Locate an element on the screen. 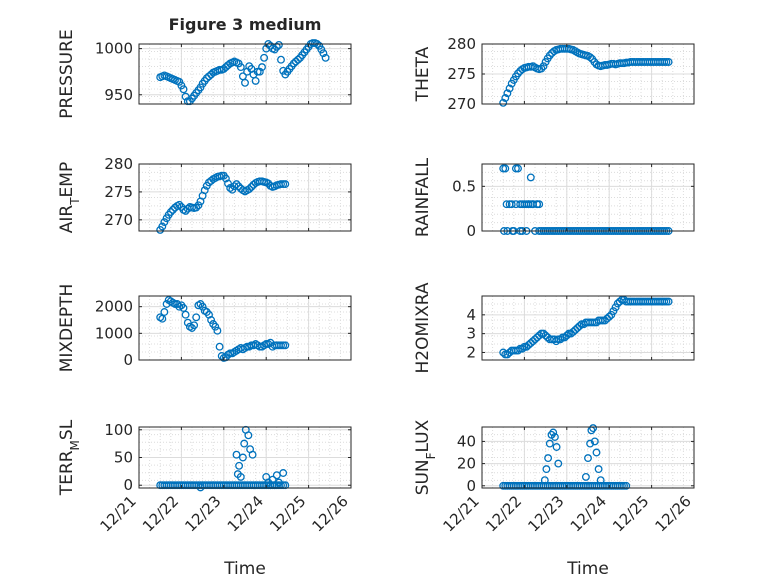  panel-pressure: 950 1000 PRESSURE is located at coordinates (204, 74).